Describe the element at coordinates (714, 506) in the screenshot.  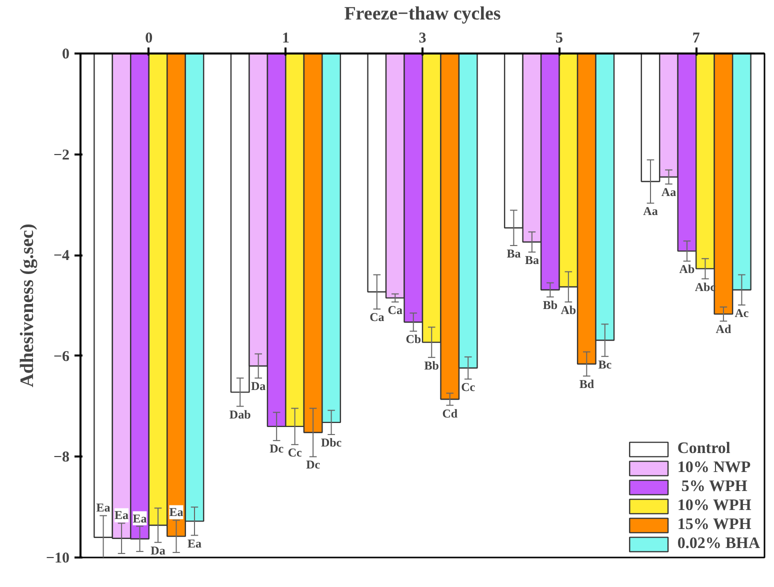
I see `legend-label: 10% WPH` at that location.